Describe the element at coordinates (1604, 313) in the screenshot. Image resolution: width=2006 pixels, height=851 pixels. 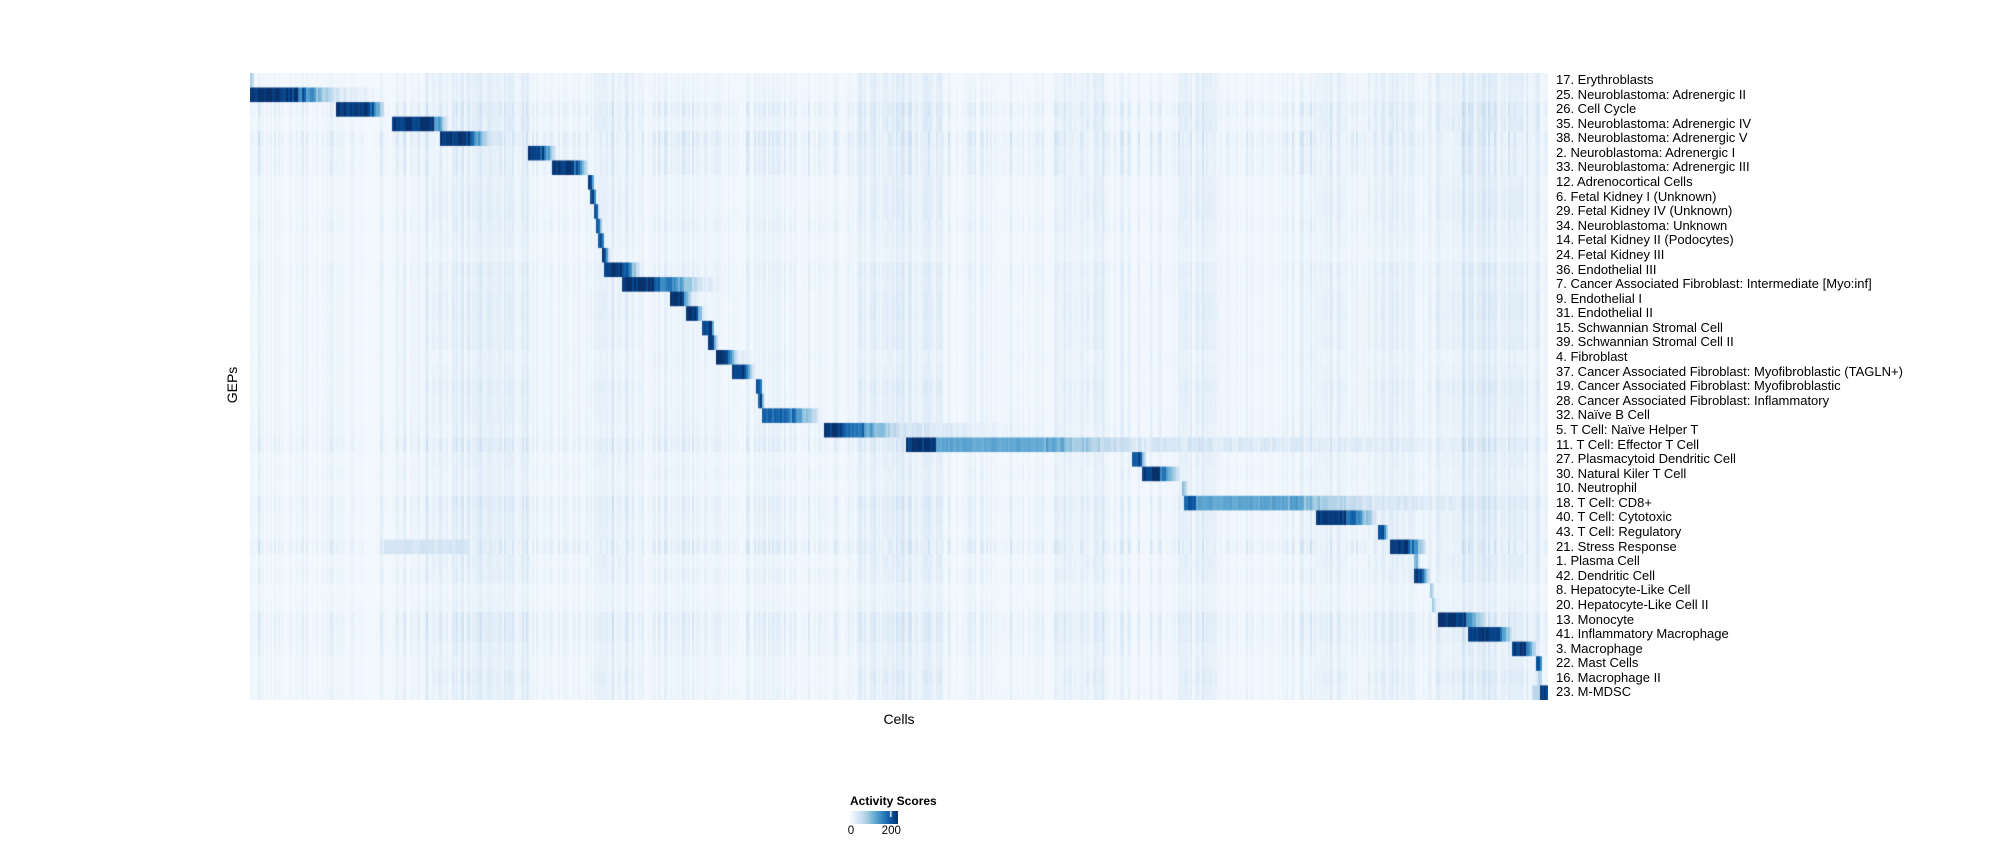
I see `row-label: 31. Endothelial II` at that location.